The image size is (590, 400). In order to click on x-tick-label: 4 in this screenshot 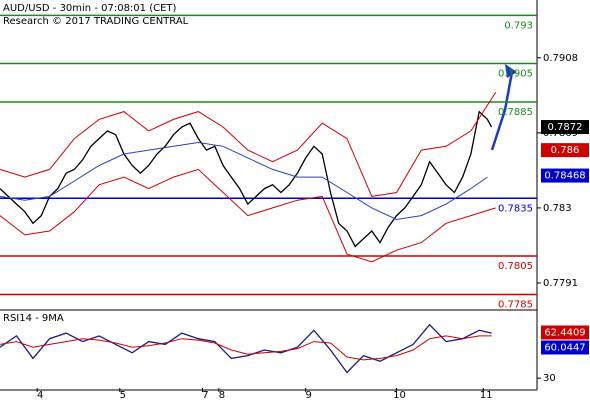, I will do `click(40, 395)`.